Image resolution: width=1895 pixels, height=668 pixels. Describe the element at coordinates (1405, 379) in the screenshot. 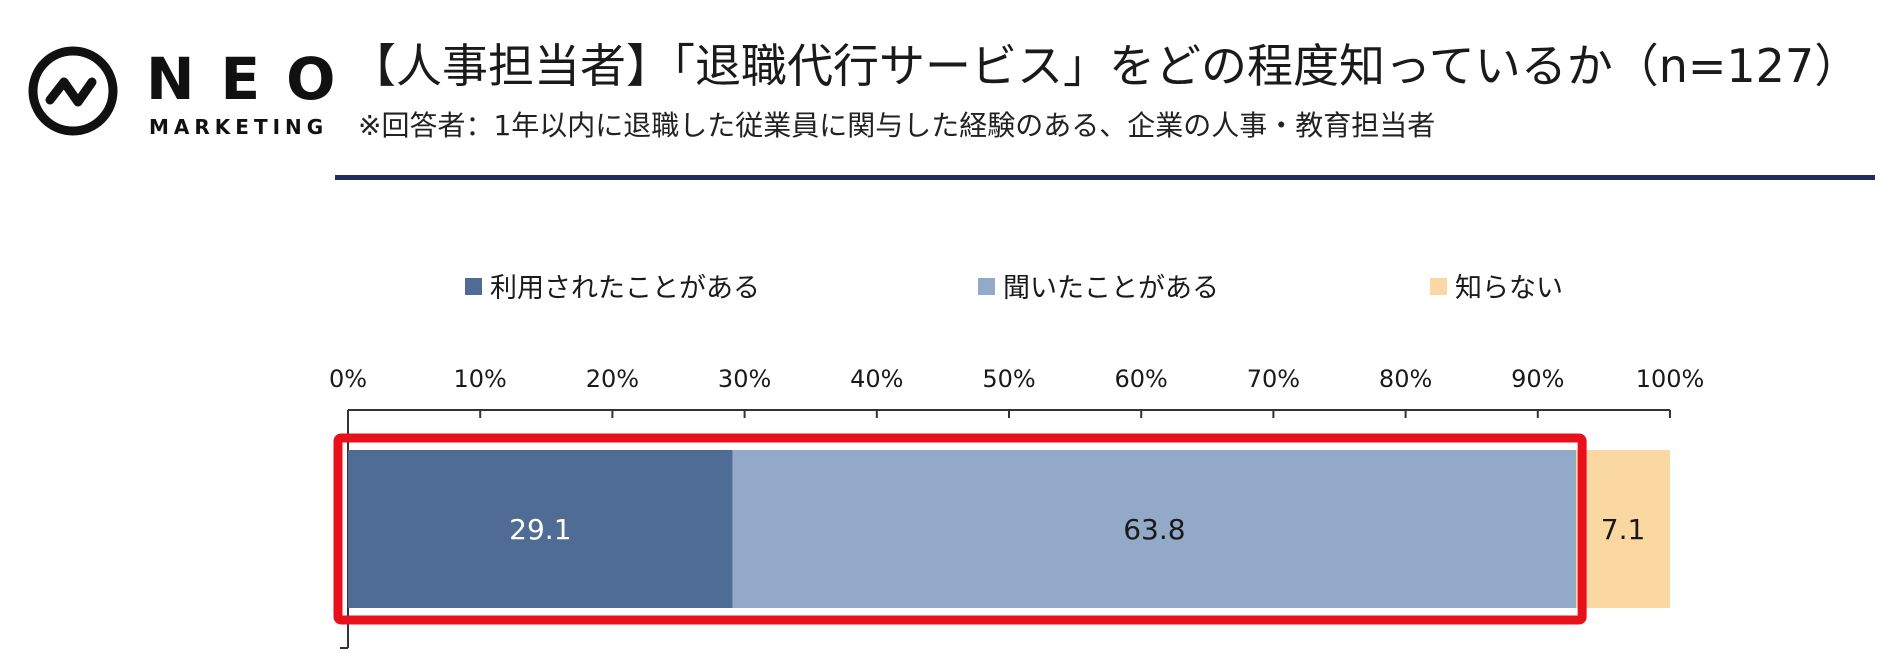

I see `x-tick-label: 80%` at that location.